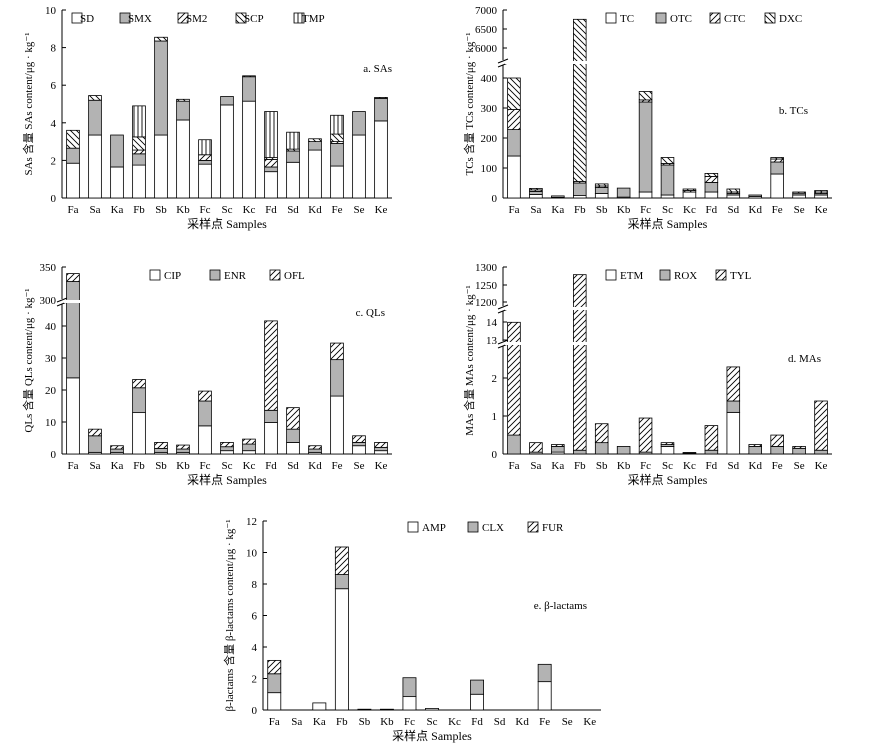 The image size is (869, 743). I want to click on legend-label: OFL, so click(294, 276).